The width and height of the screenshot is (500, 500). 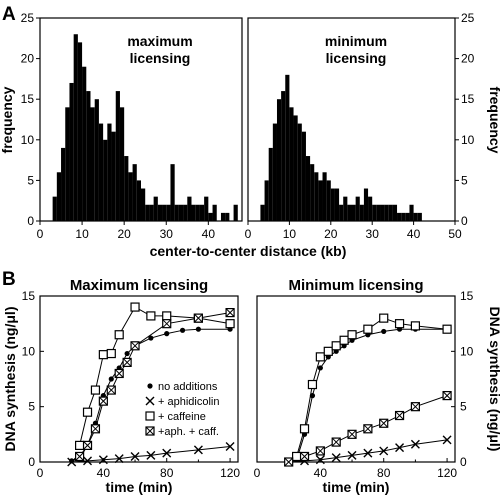 What do you see at coordinates (150, 416) in the screenshot?
I see `legend-marker-square` at bounding box center [150, 416].